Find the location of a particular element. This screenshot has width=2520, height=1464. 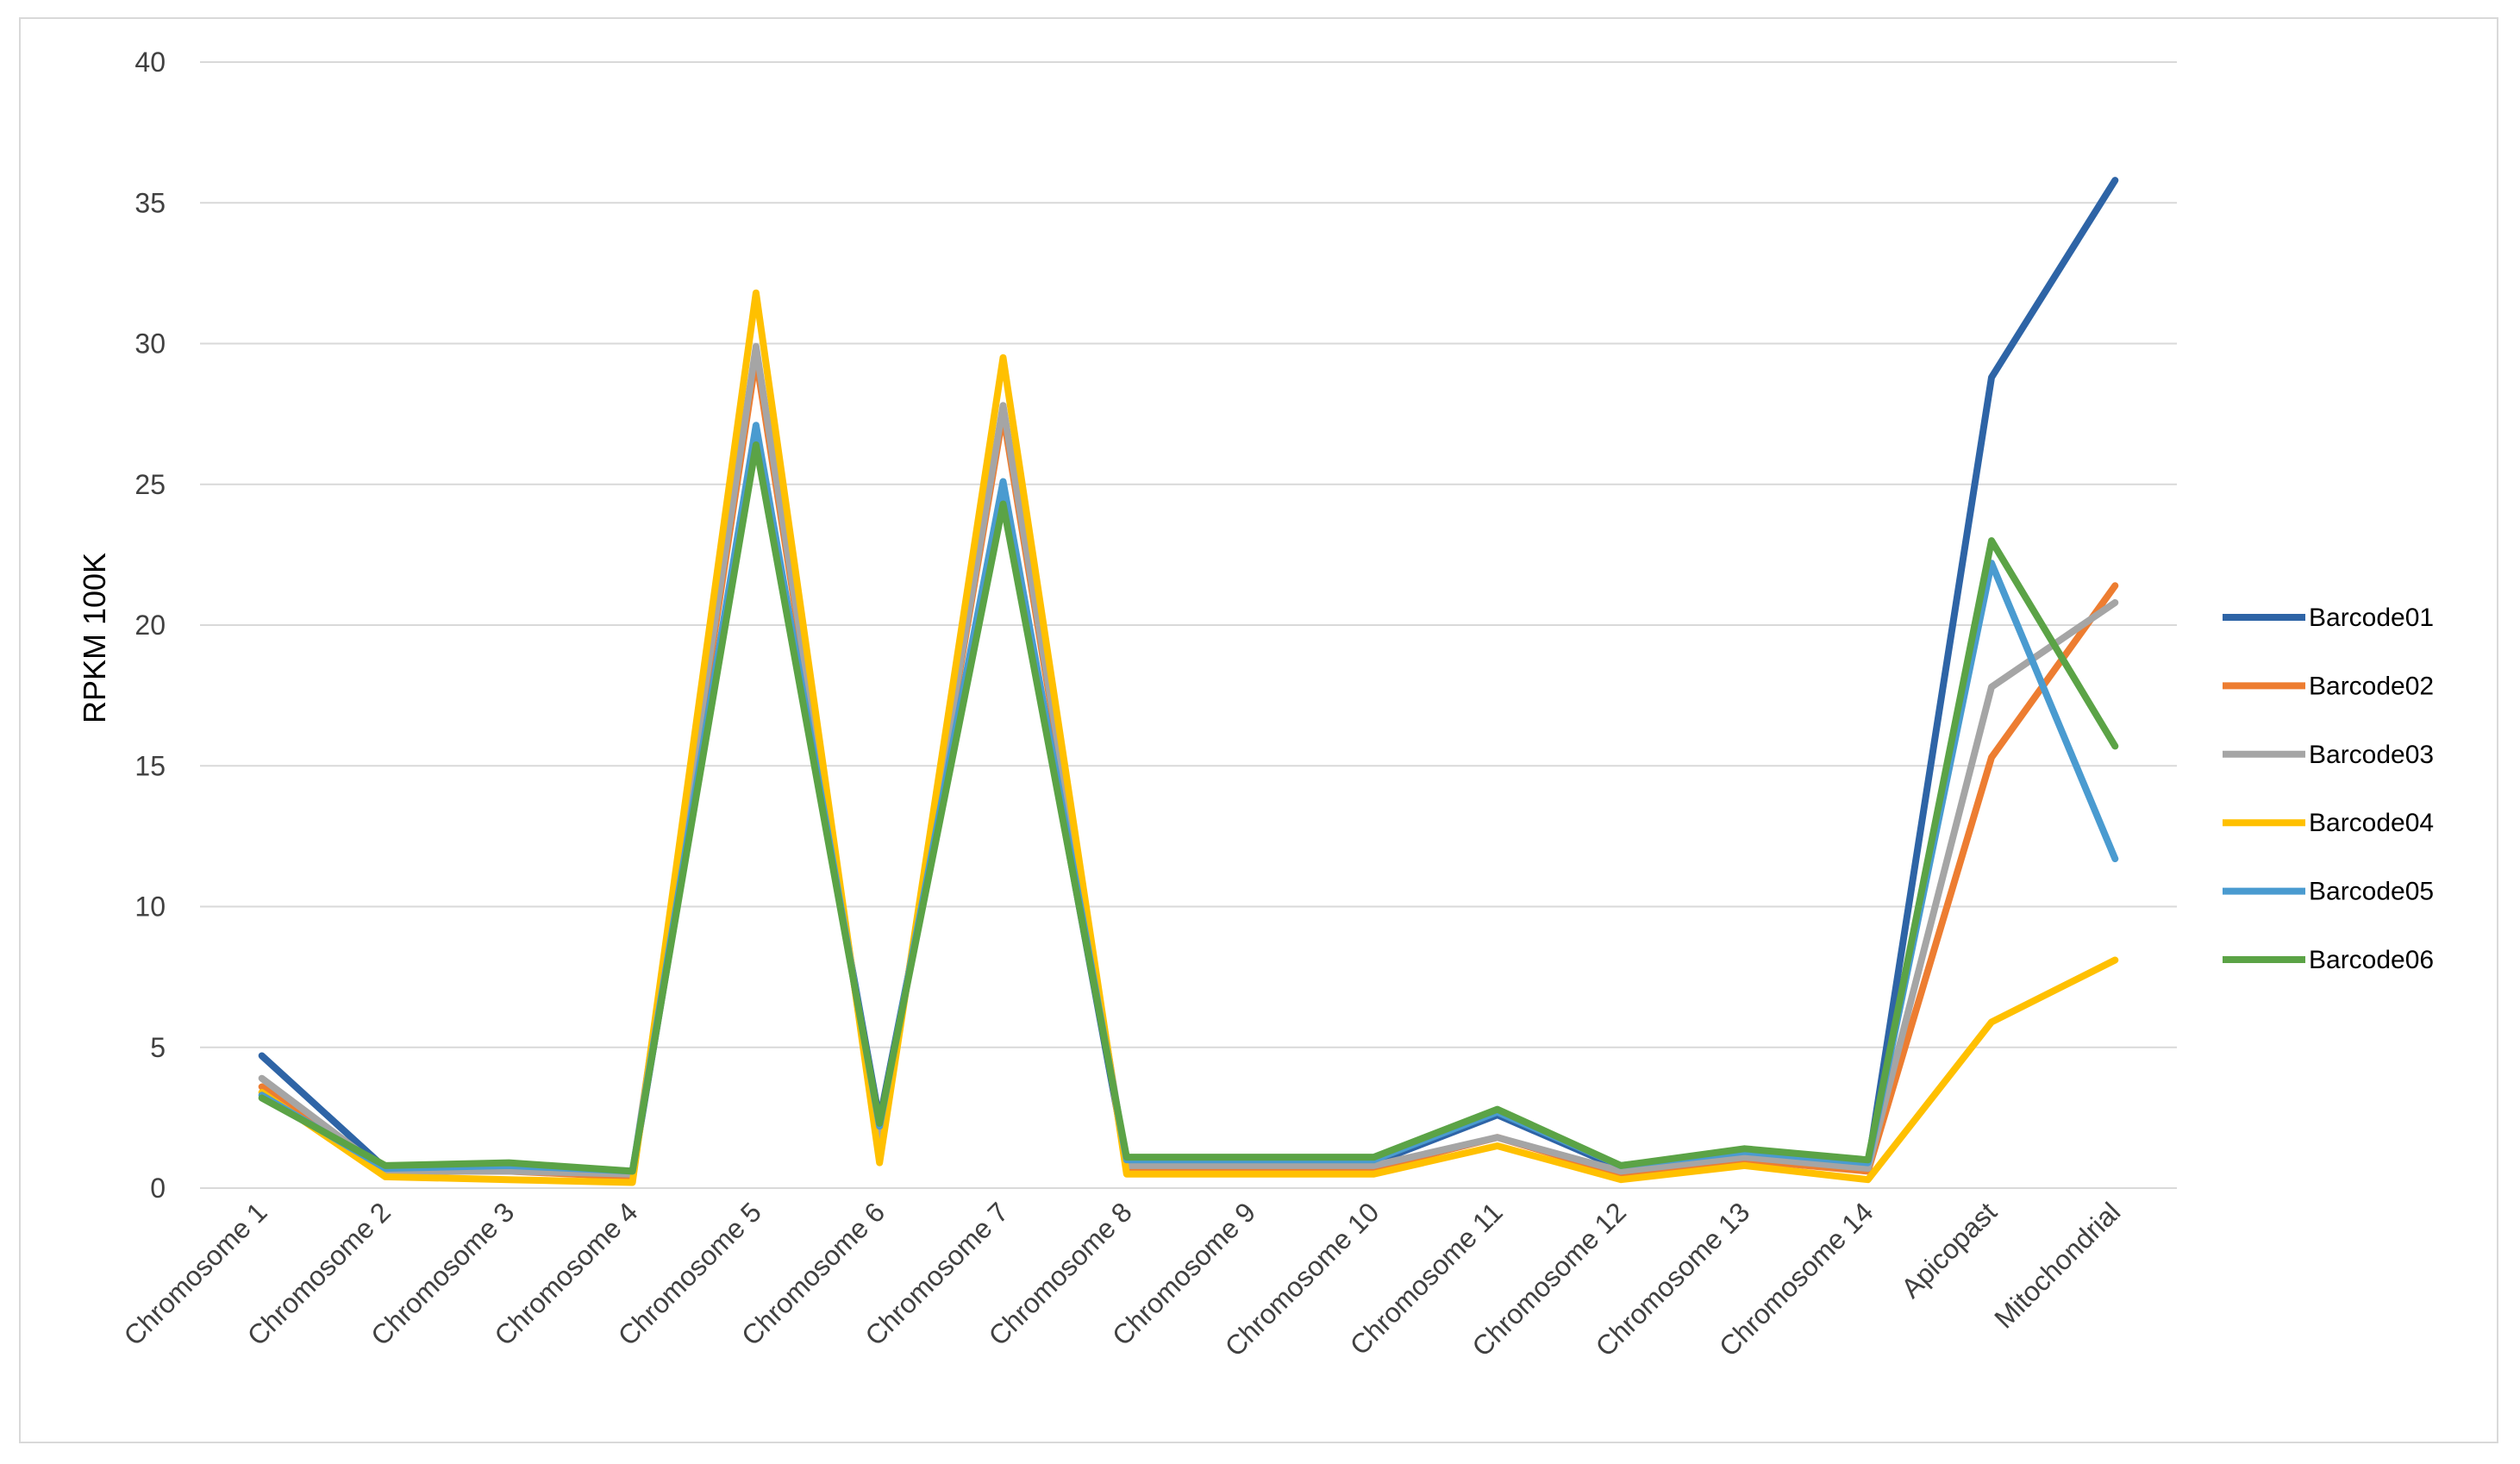

legend-item: Barcode01 is located at coordinates (2329, 618).